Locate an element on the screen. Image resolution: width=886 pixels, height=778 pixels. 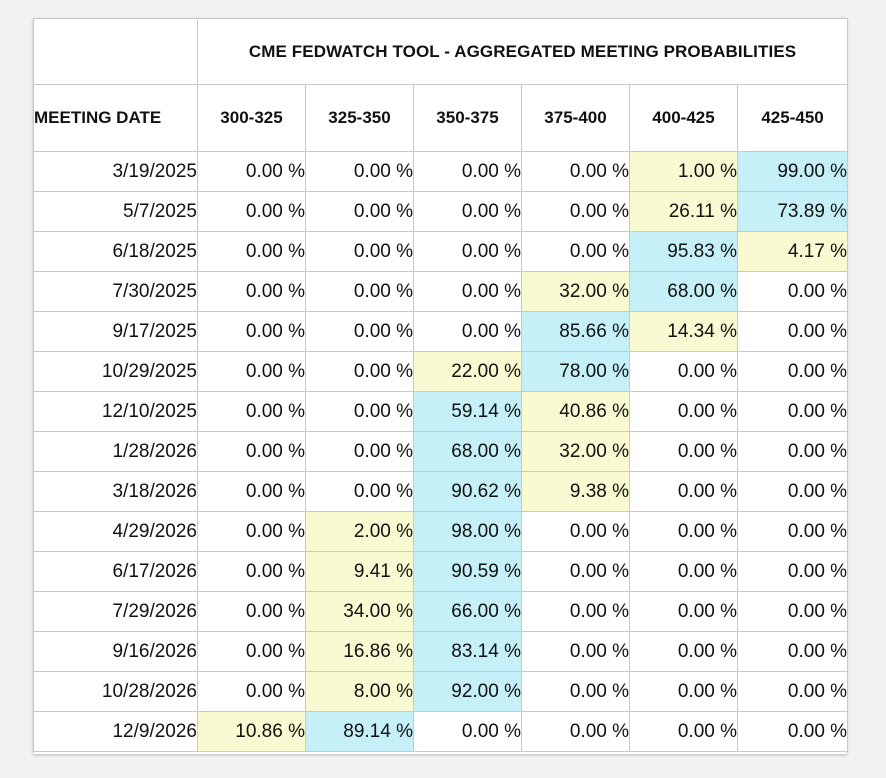
meeting-date-cell: 6/17/2026 is located at coordinates (115, 571).